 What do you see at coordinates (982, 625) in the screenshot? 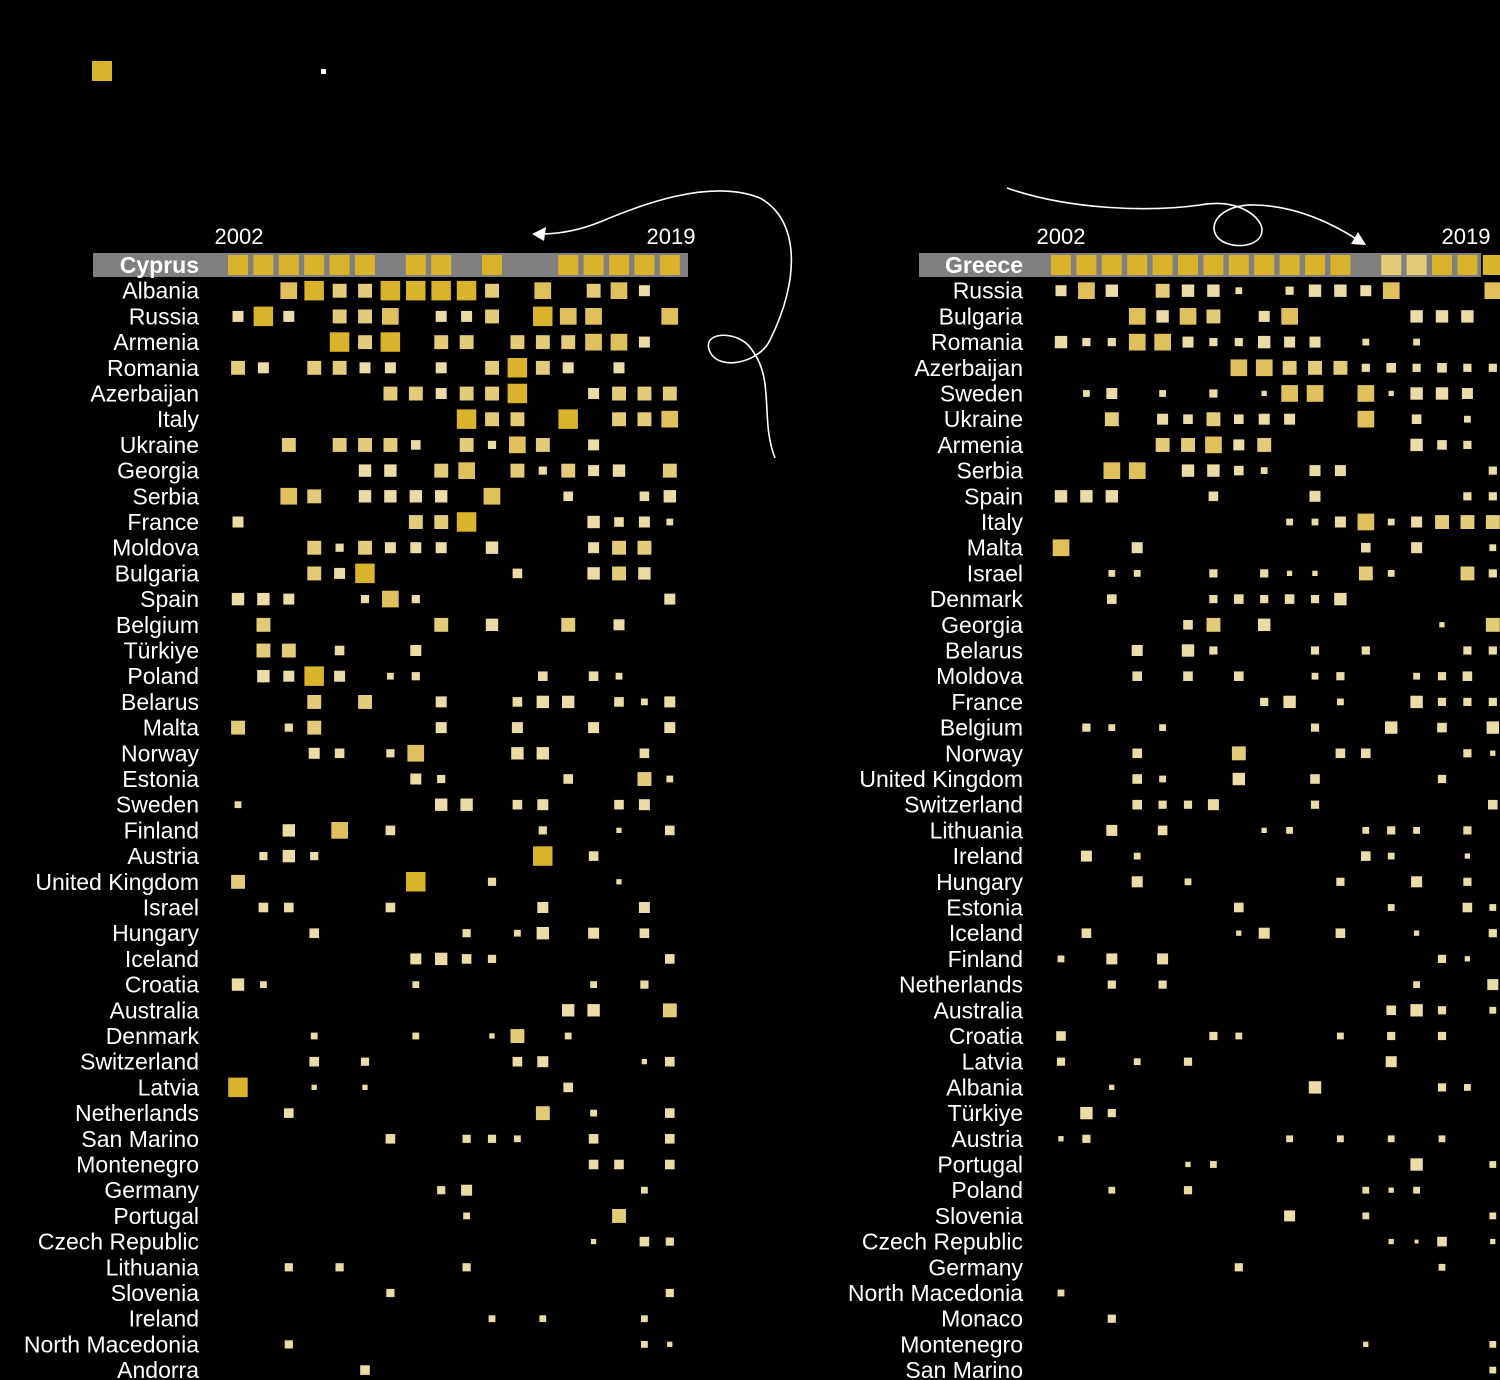
I see `row-label: Georgia` at bounding box center [982, 625].